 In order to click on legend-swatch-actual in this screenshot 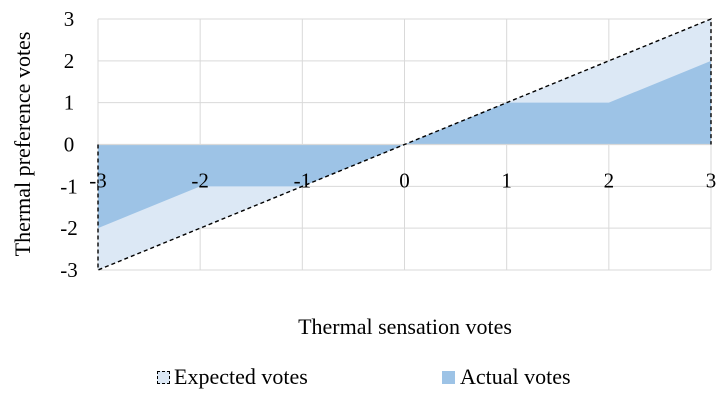, I will do `click(448, 377)`.